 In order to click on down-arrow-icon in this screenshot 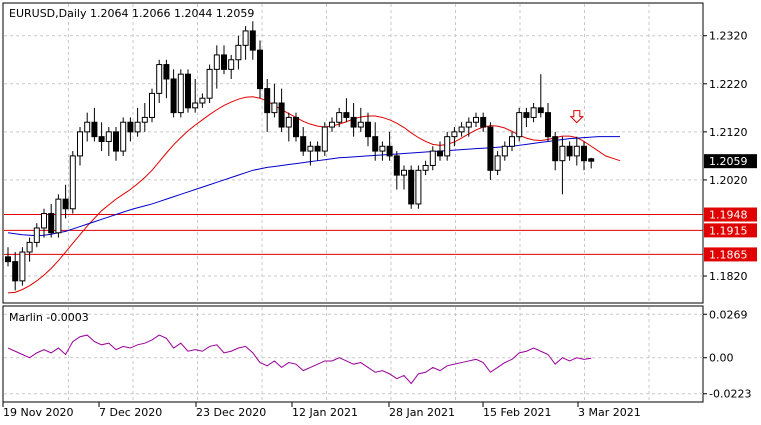, I will do `click(577, 117)`.